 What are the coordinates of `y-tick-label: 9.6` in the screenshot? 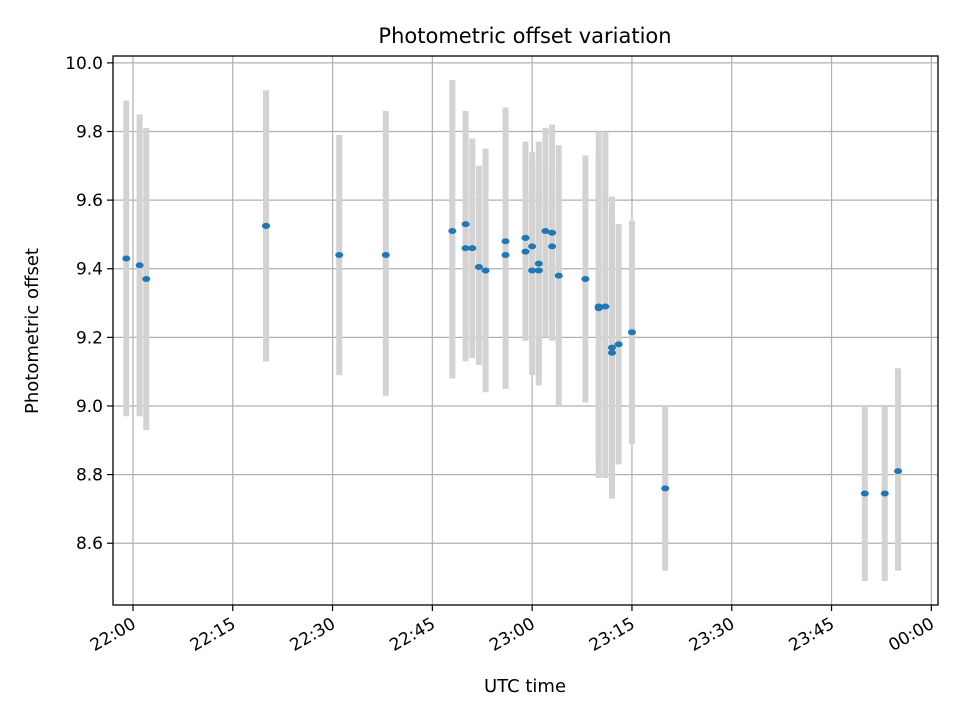 It's located at (89, 201).